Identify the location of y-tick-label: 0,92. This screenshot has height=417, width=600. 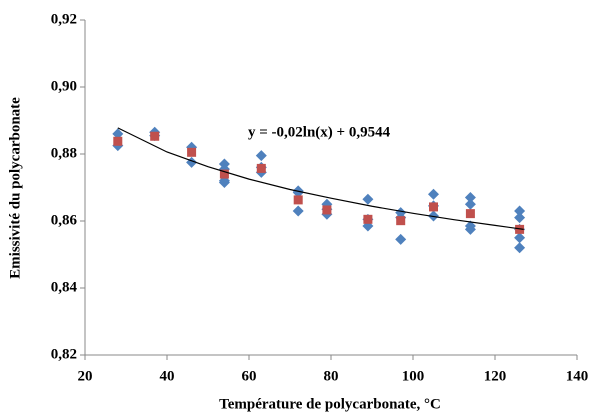
(64, 19).